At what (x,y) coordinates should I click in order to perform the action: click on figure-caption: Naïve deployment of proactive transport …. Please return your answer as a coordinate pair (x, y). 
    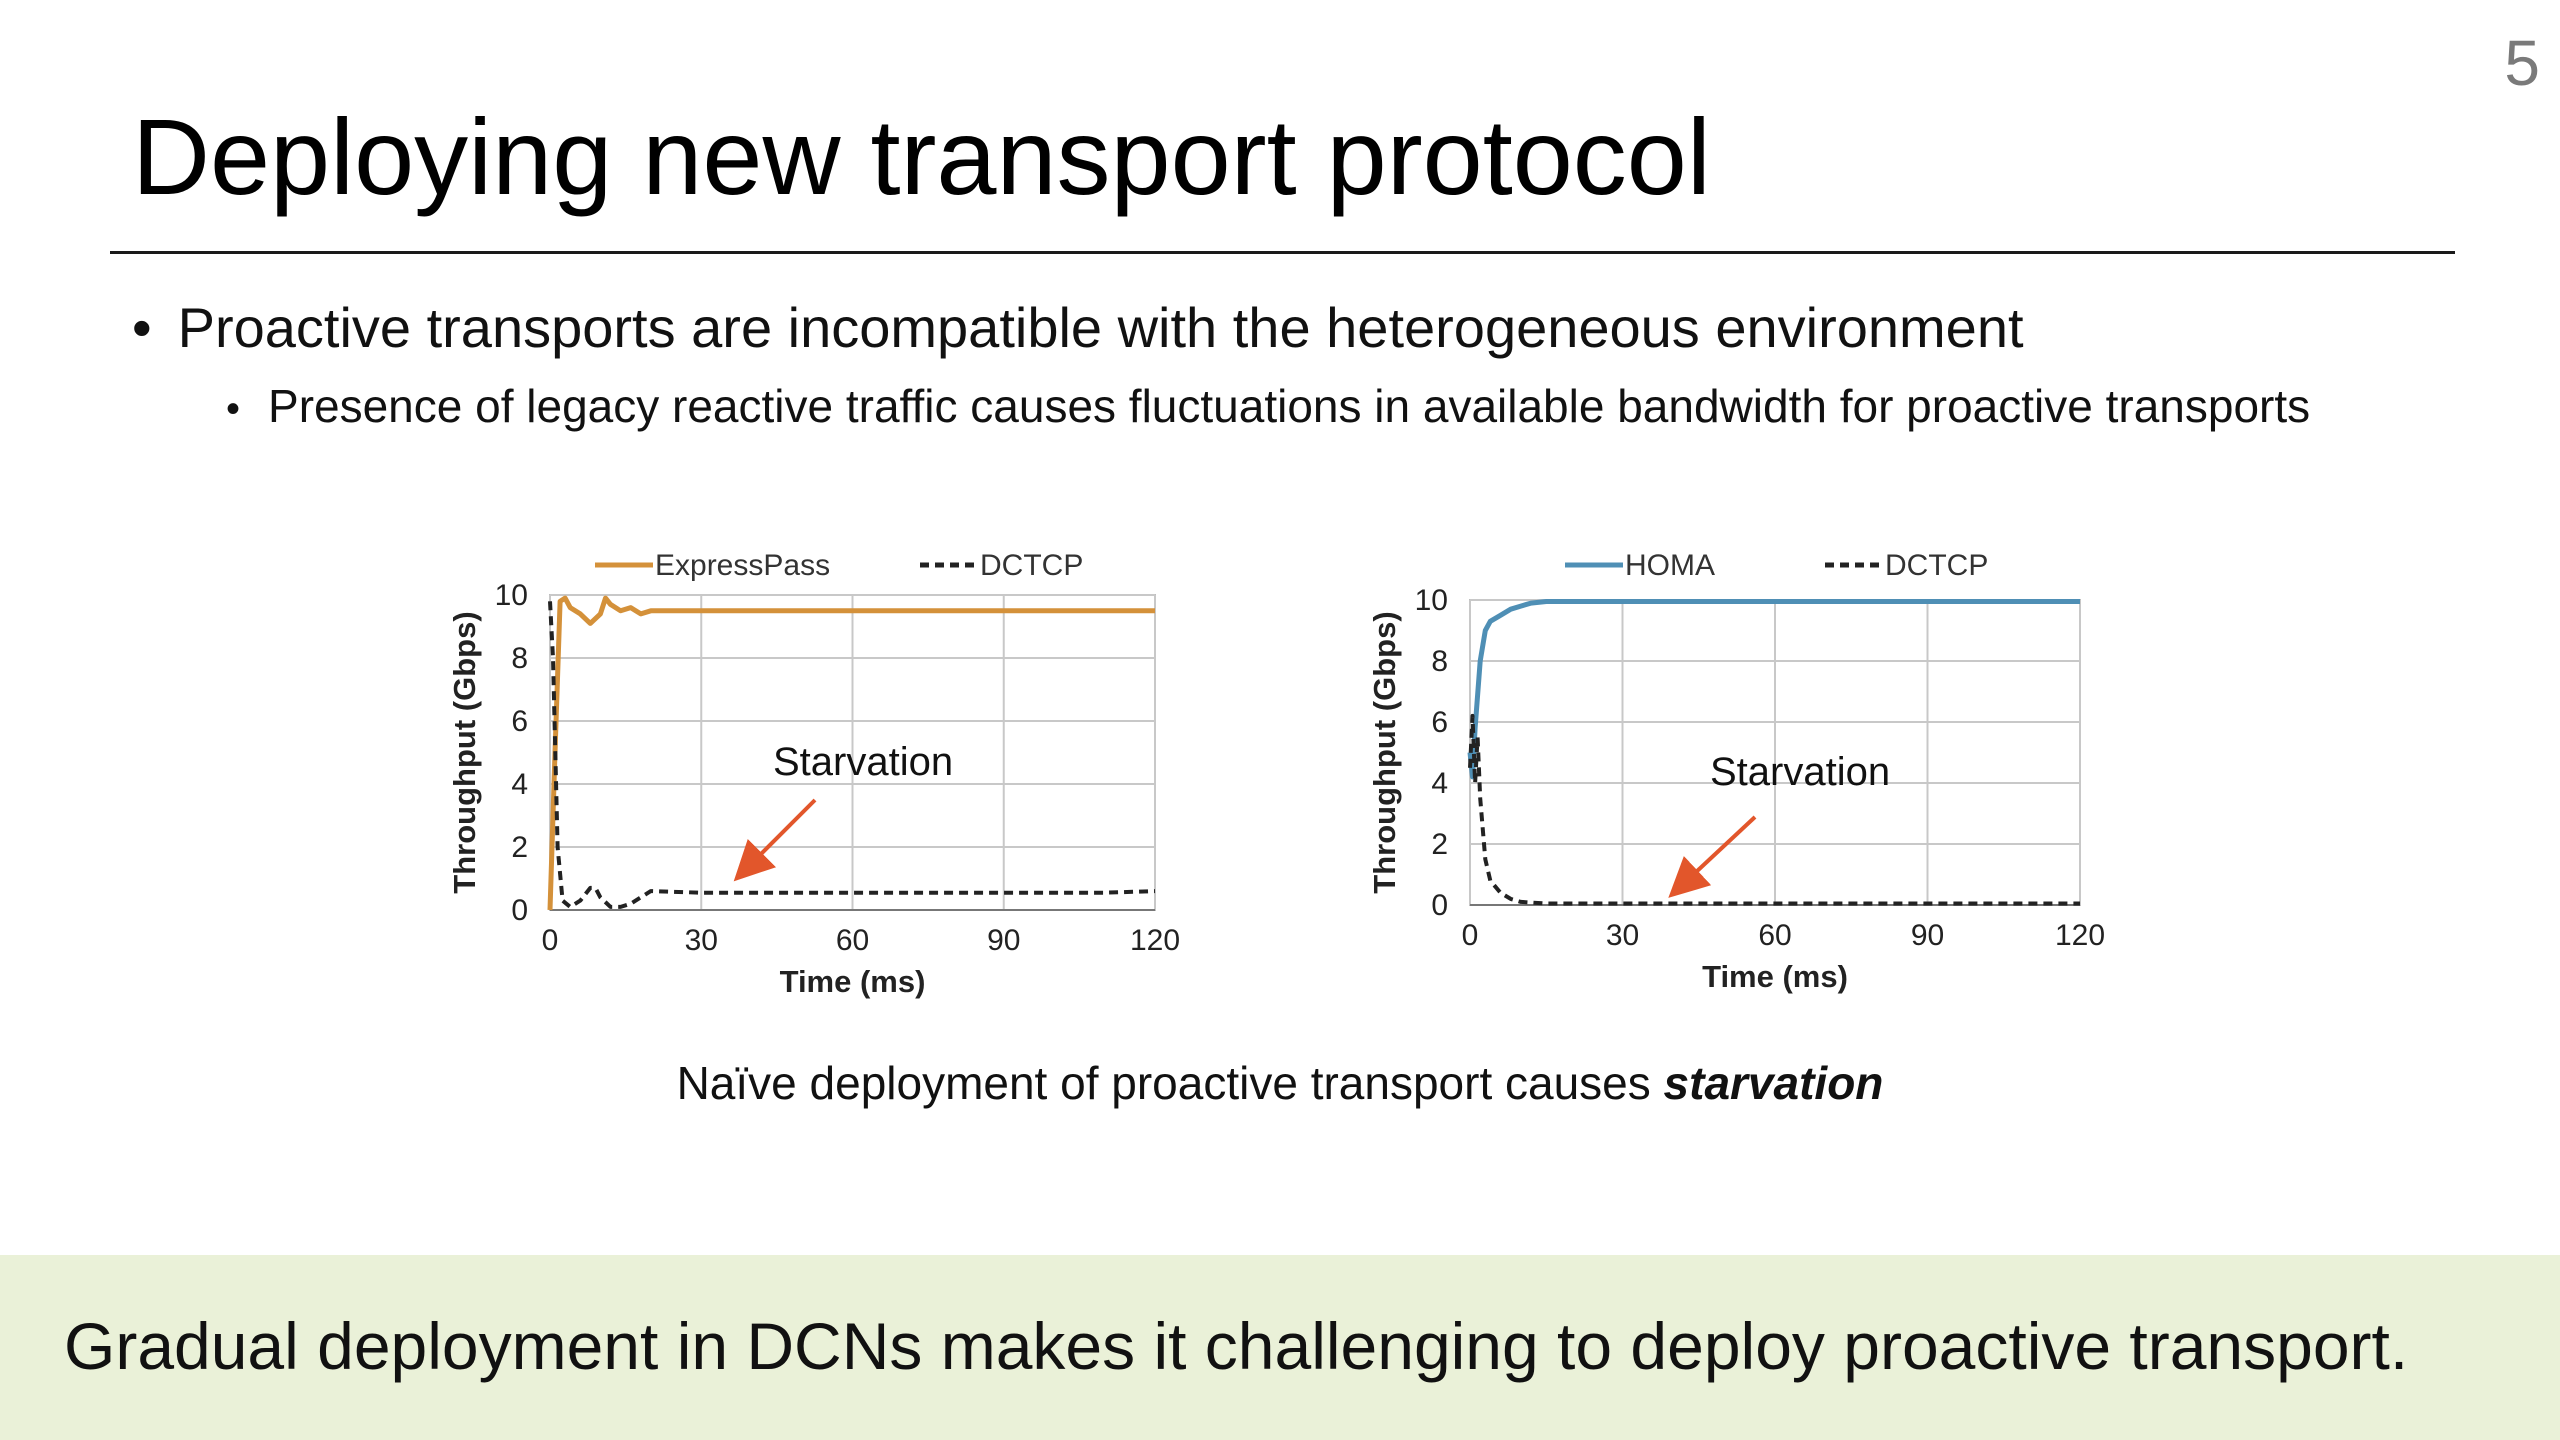
    Looking at the image, I should click on (1280, 1083).